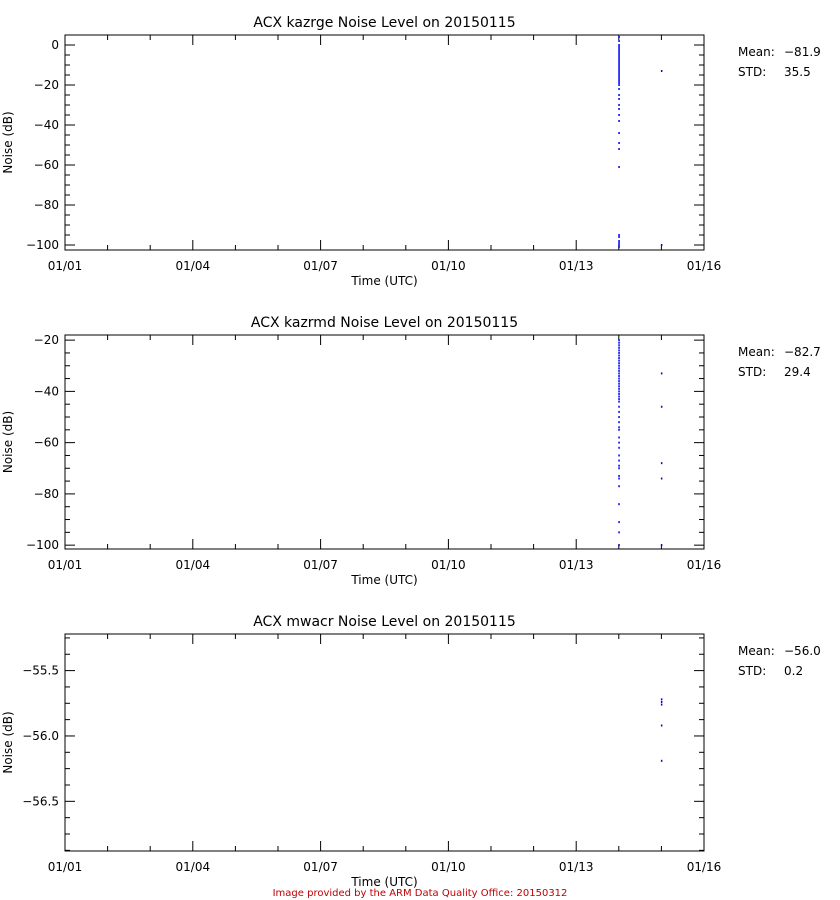 The image size is (840, 900). Describe the element at coordinates (193, 565) in the screenshot. I see `x-tick-label: 01/04` at that location.